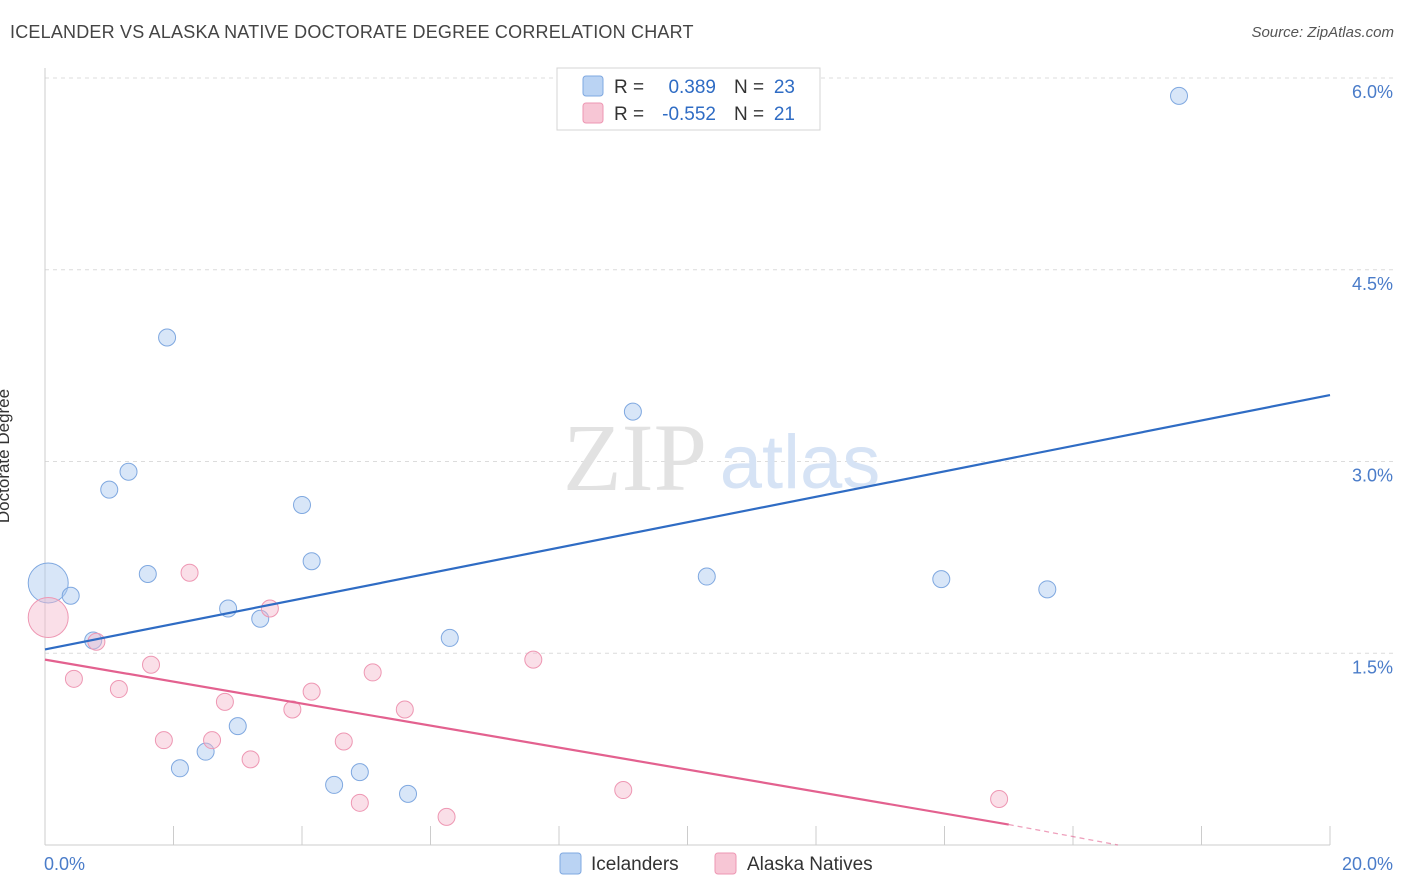  I want to click on alaska-natives-trend-extension, so click(1063, 834).